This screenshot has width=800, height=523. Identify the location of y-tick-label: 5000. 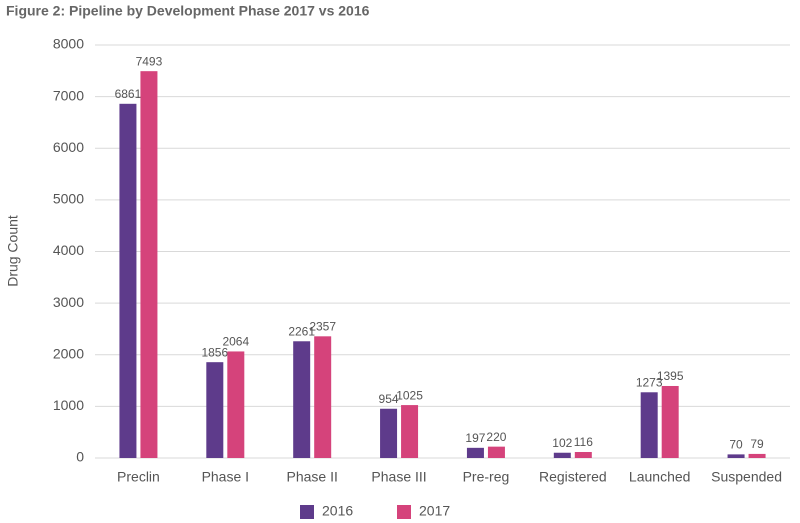
(68, 199).